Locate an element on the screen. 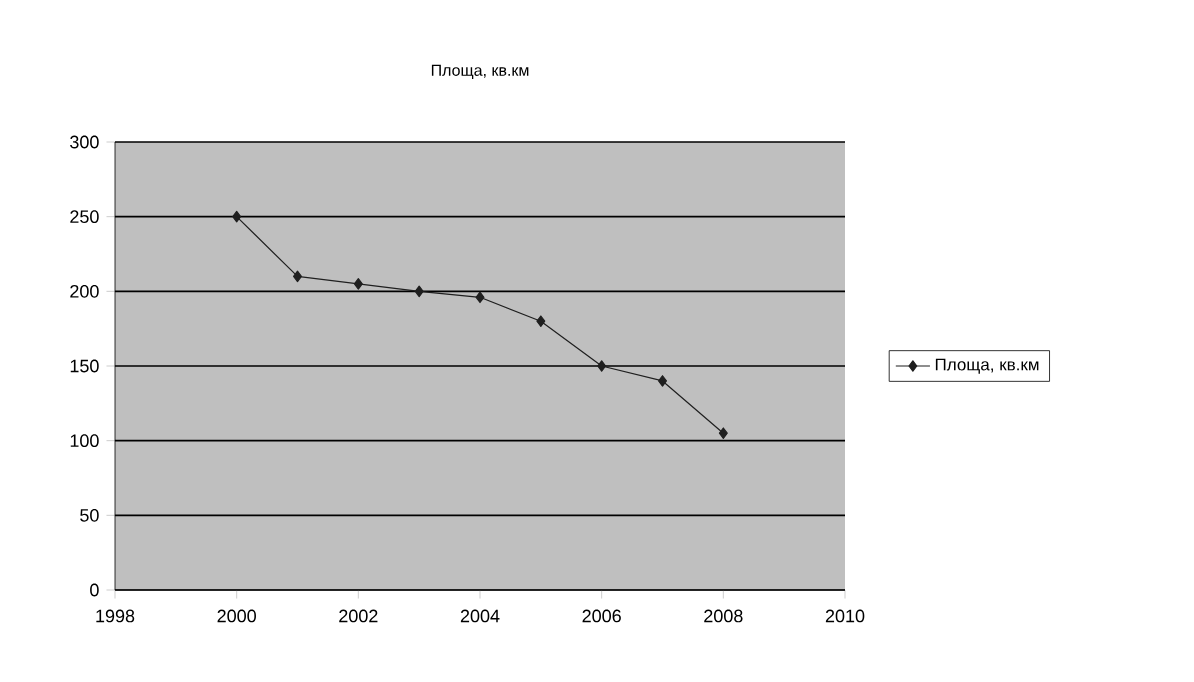 Image resolution: width=1194 pixels, height=682 pixels. chart-title: Площа, кв.км is located at coordinates (480, 71).